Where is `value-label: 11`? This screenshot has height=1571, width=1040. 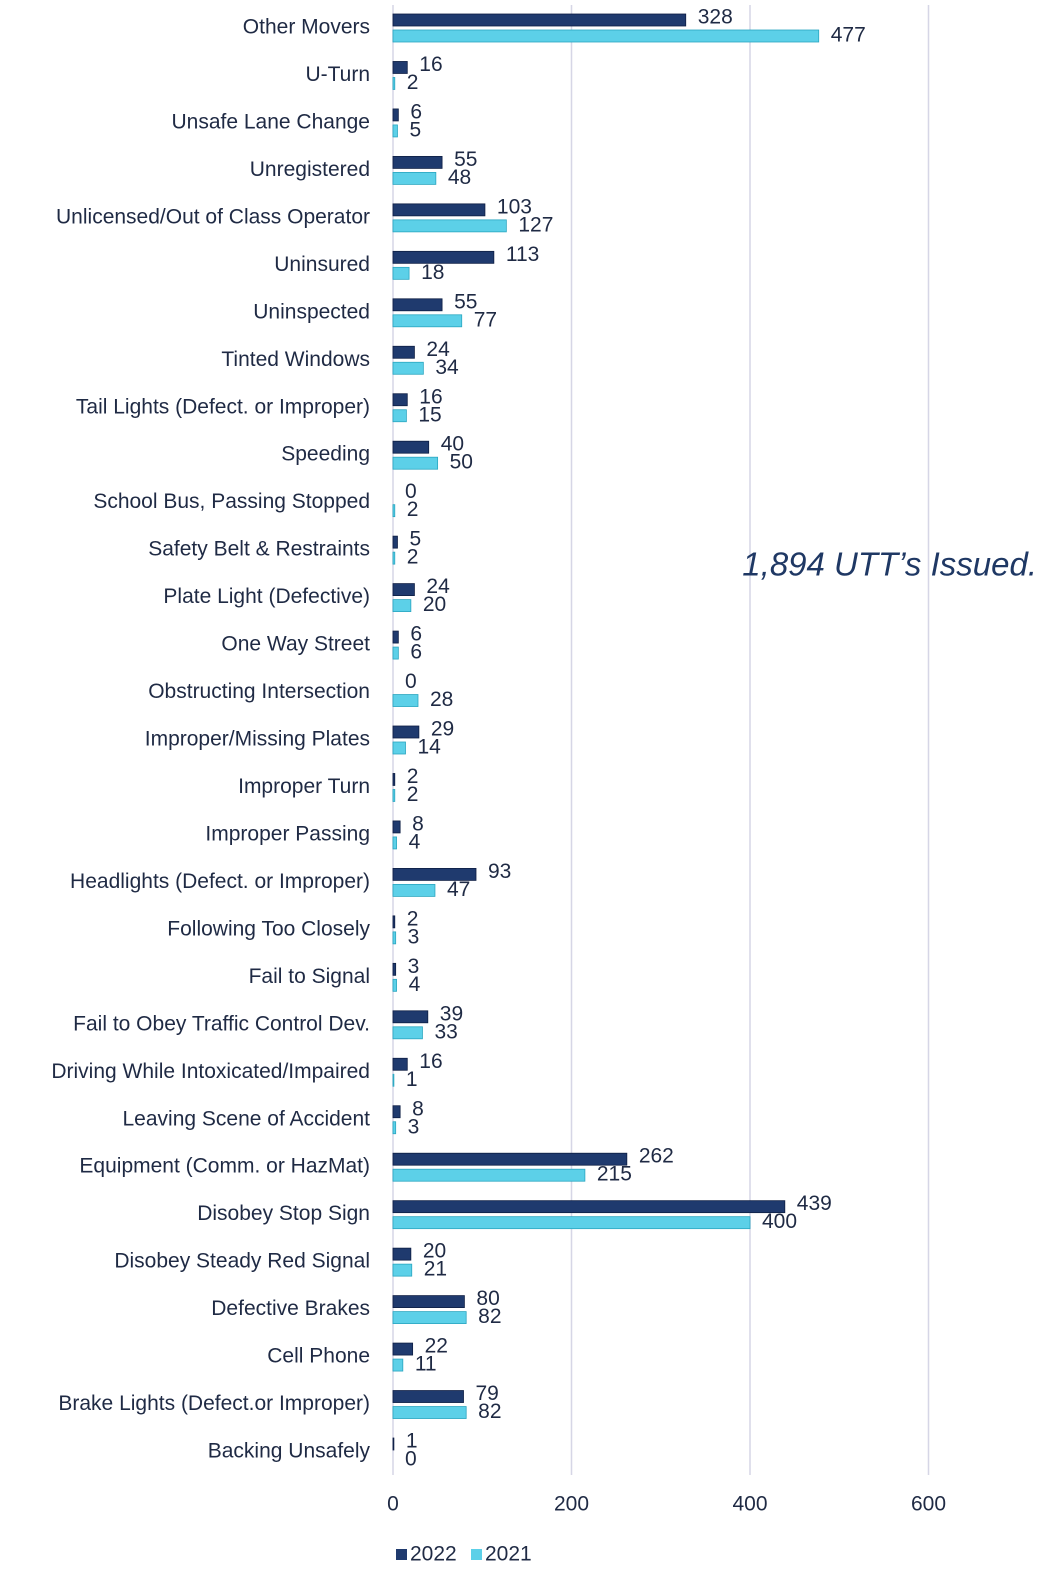 value-label: 11 is located at coordinates (426, 1364).